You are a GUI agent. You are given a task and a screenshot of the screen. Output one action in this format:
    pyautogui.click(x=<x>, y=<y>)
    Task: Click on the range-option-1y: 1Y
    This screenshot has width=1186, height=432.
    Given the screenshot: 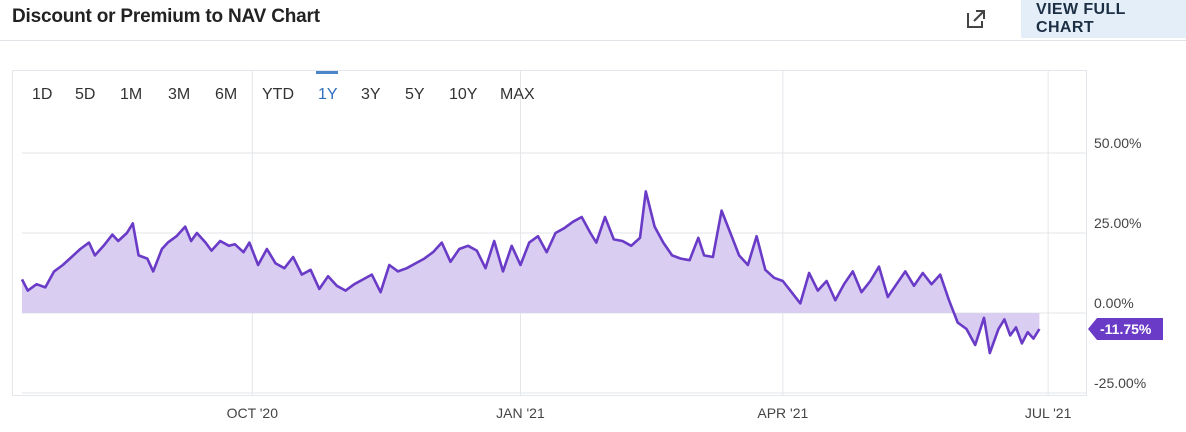 What is the action you would take?
    pyautogui.click(x=328, y=94)
    